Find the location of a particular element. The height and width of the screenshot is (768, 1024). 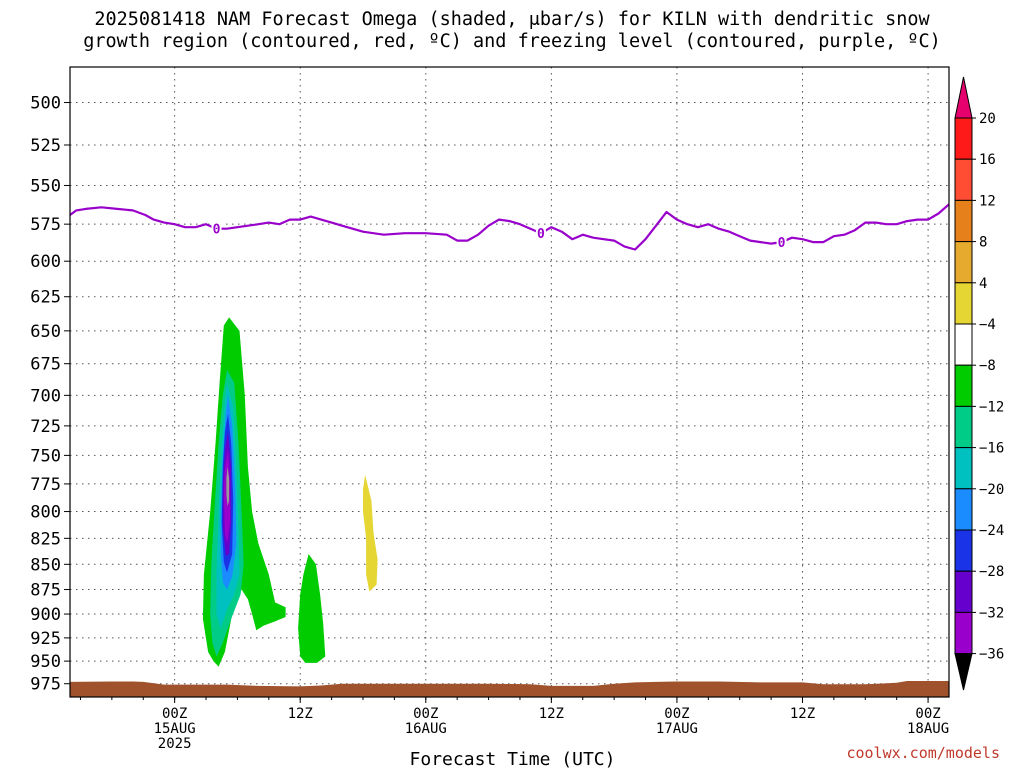

colorbar-label: −20 is located at coordinates (991, 490).